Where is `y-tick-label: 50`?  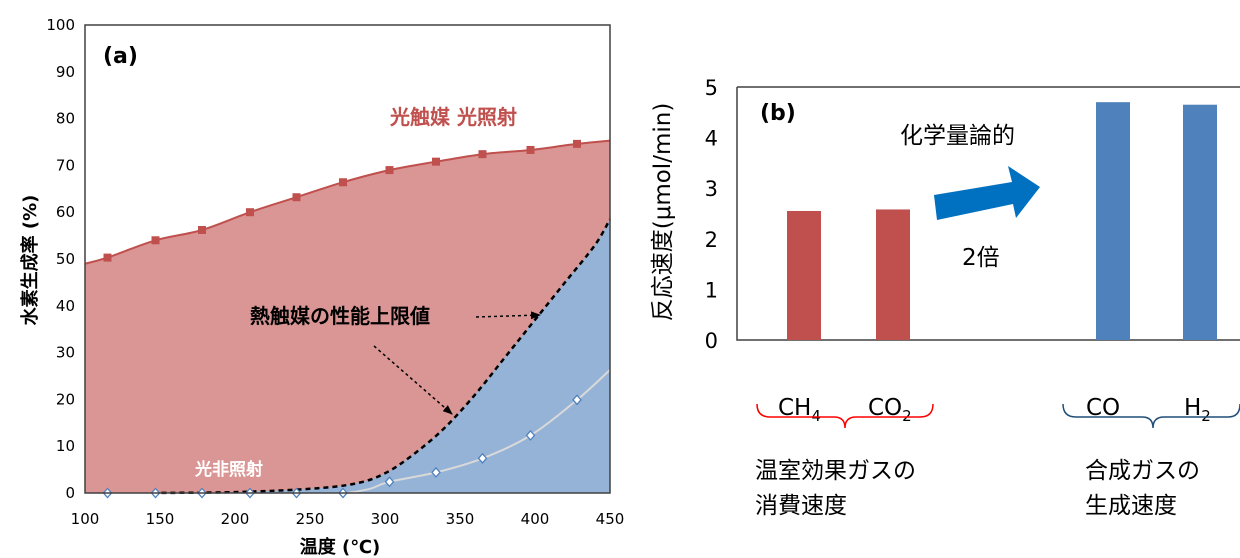 y-tick-label: 50 is located at coordinates (65, 259).